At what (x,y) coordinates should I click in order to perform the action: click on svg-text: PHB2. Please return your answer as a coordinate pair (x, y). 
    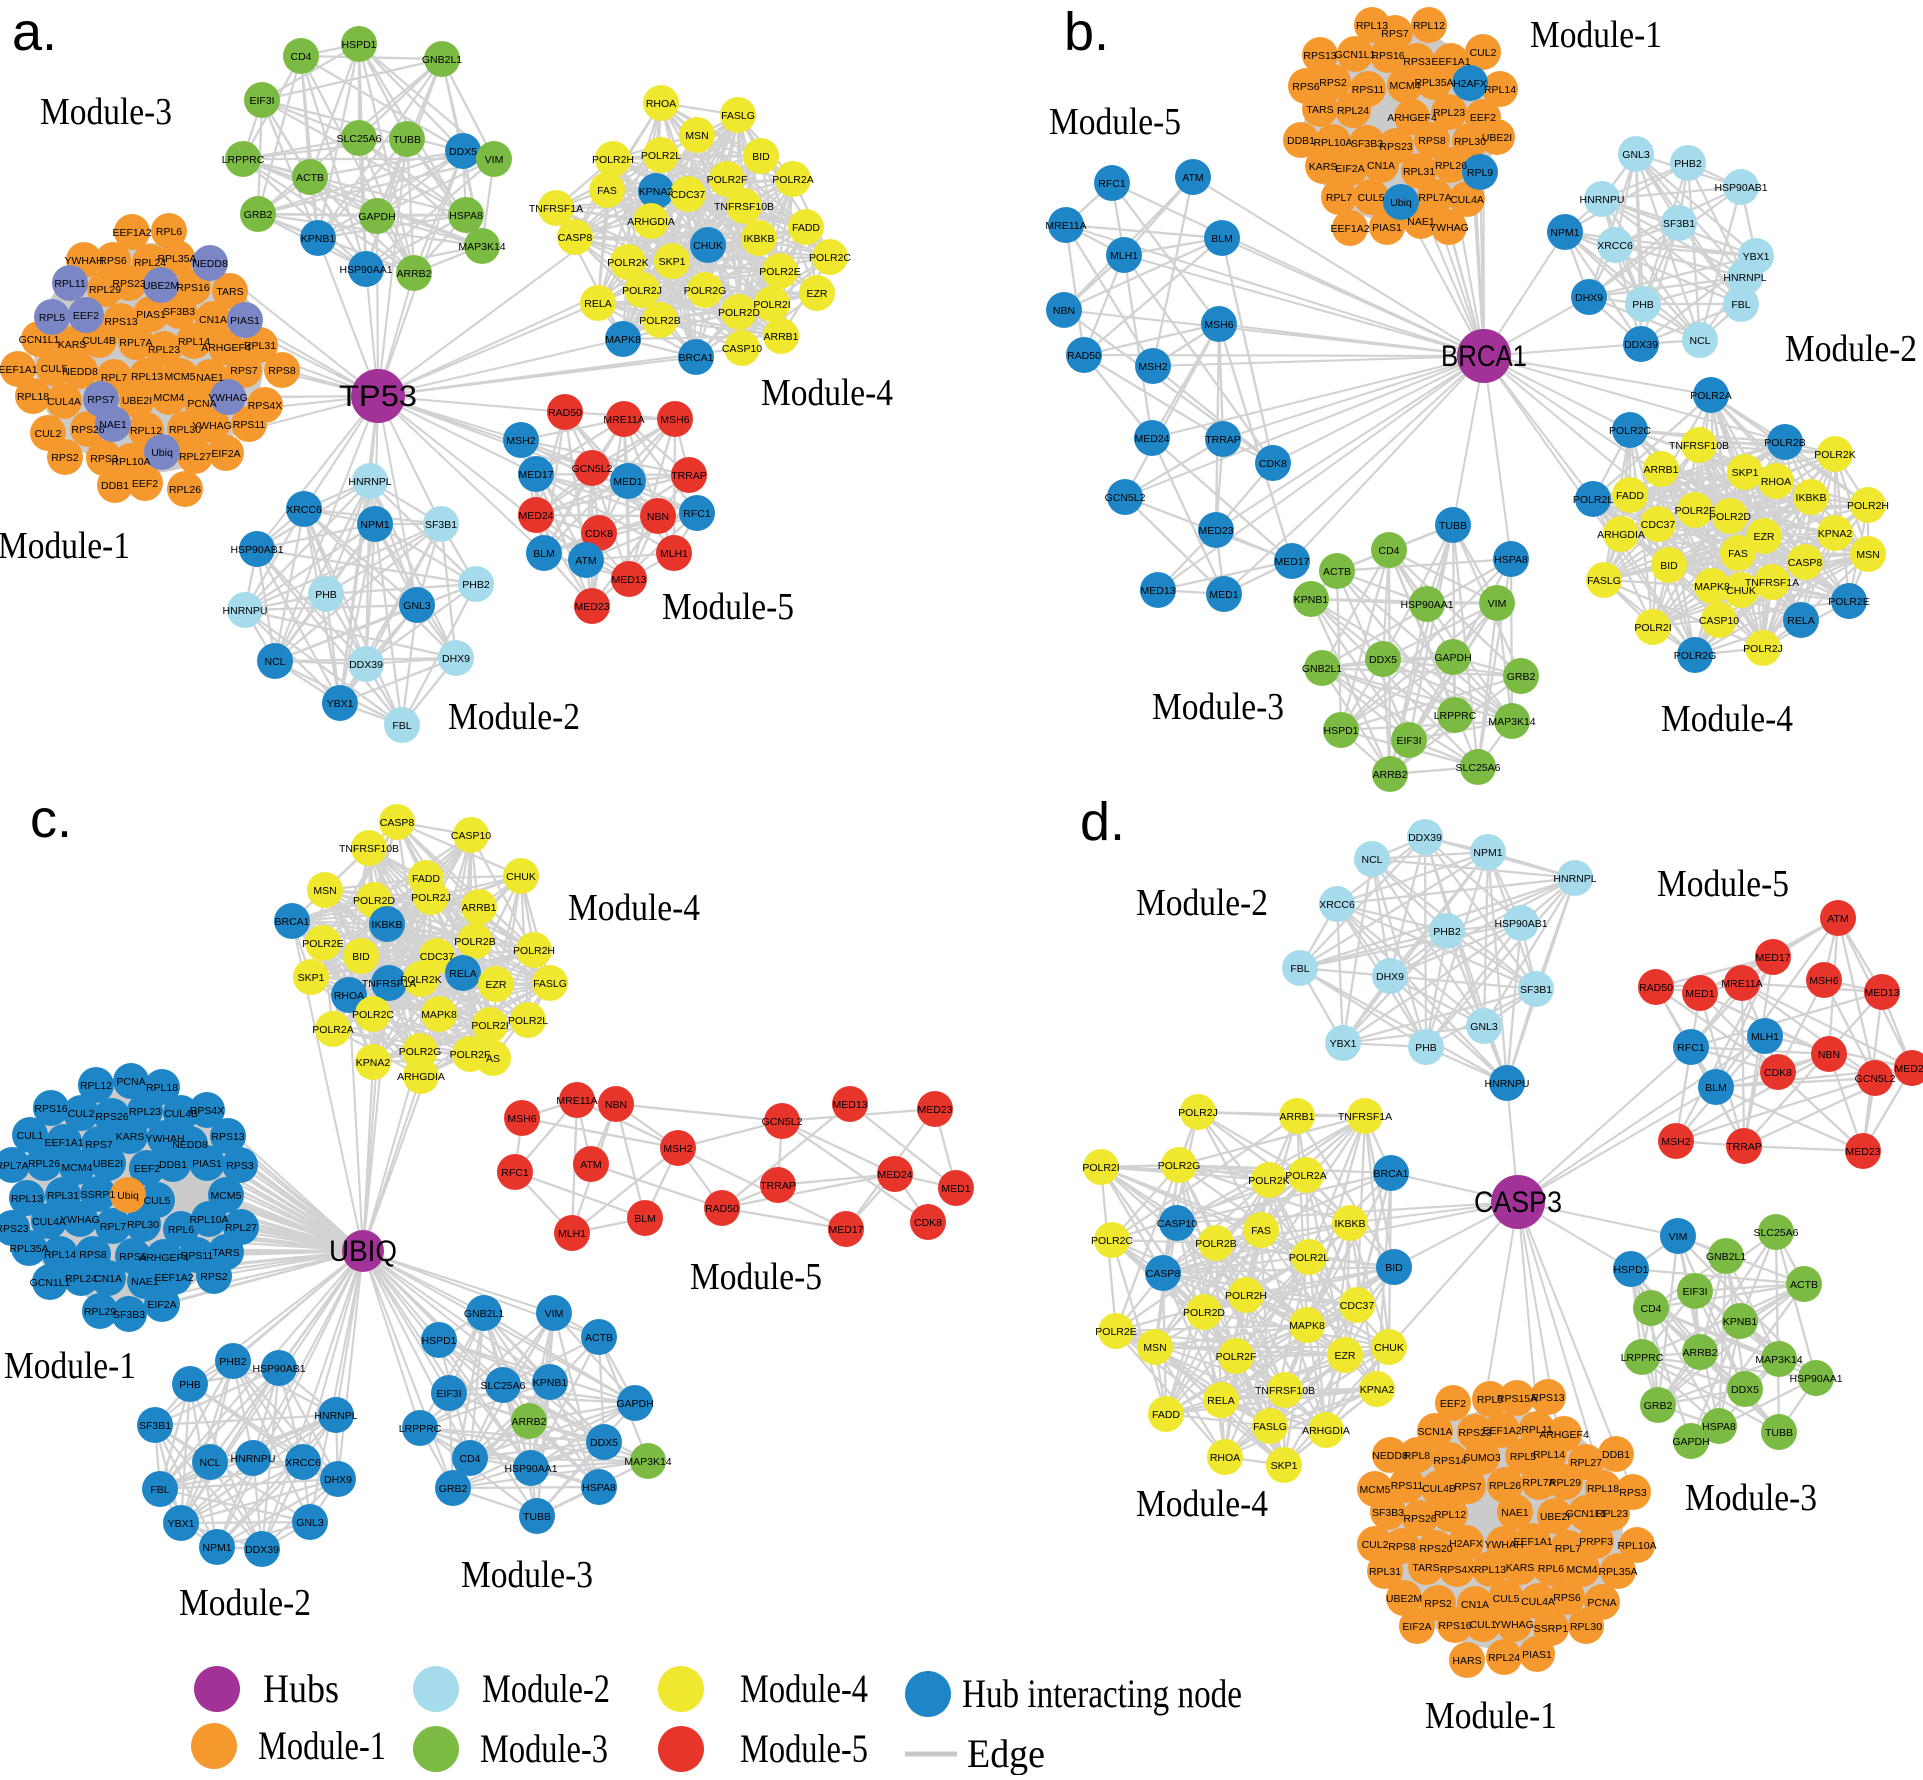
    Looking at the image, I should click on (1688, 164).